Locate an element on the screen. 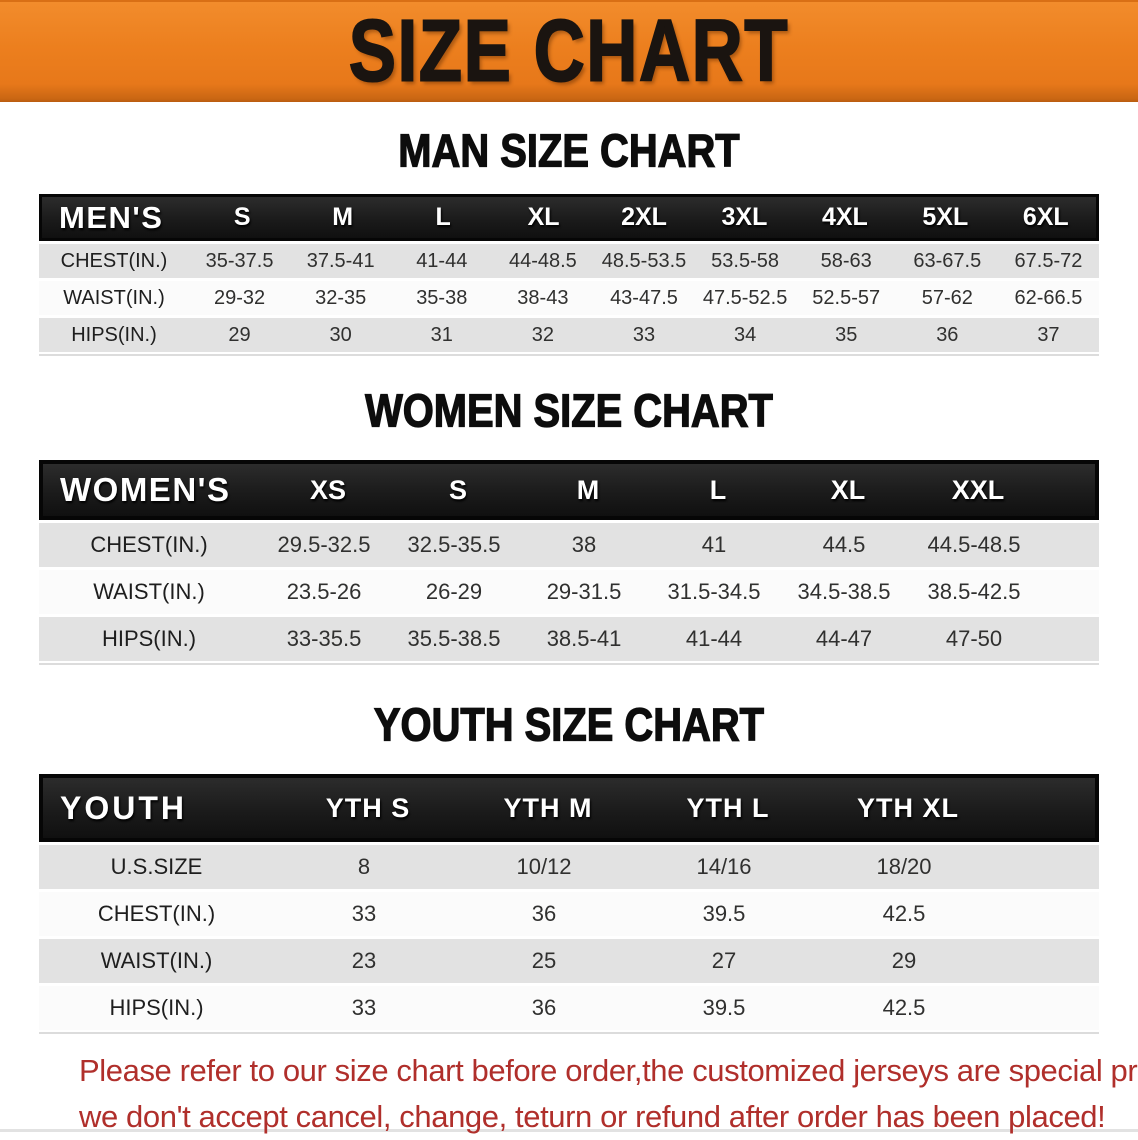 The width and height of the screenshot is (1138, 1140). table-title-cell: WOMEN'S is located at coordinates (145, 489).